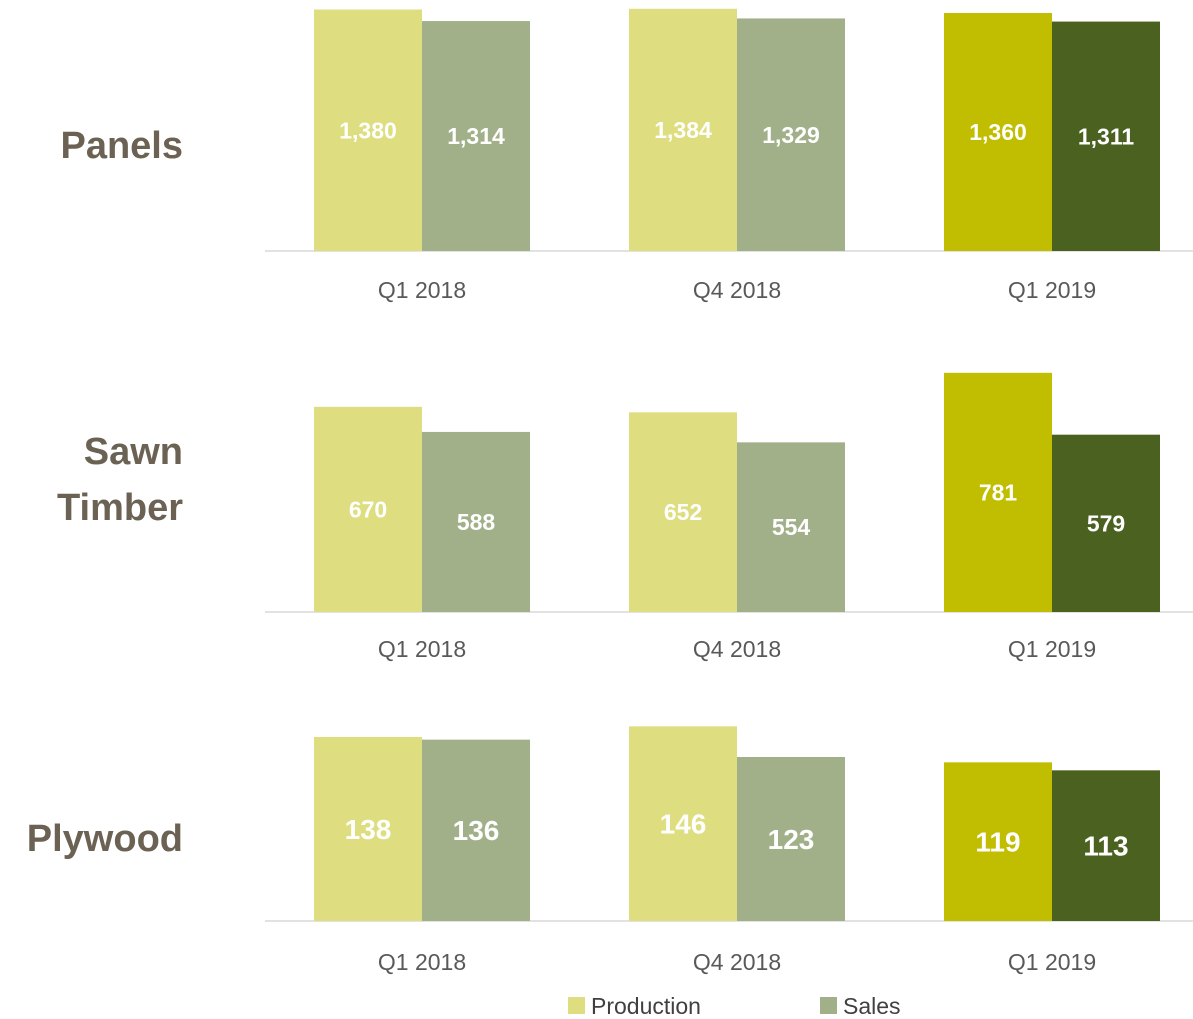 The width and height of the screenshot is (1193, 1019). Describe the element at coordinates (828, 1005) in the screenshot. I see `legend-swatch-sales` at that location.